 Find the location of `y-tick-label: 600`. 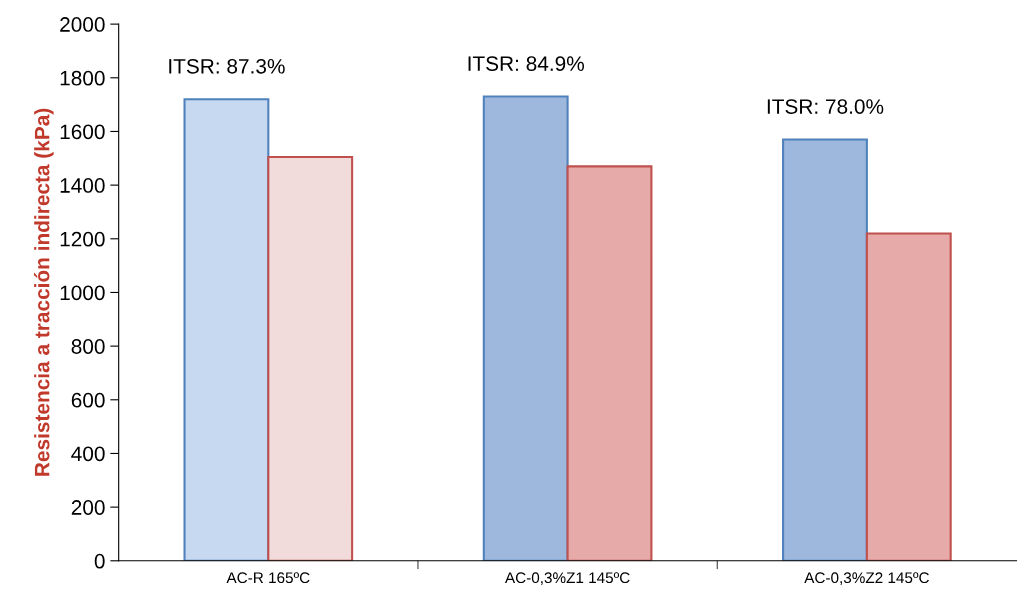

y-tick-label: 600 is located at coordinates (88, 400).